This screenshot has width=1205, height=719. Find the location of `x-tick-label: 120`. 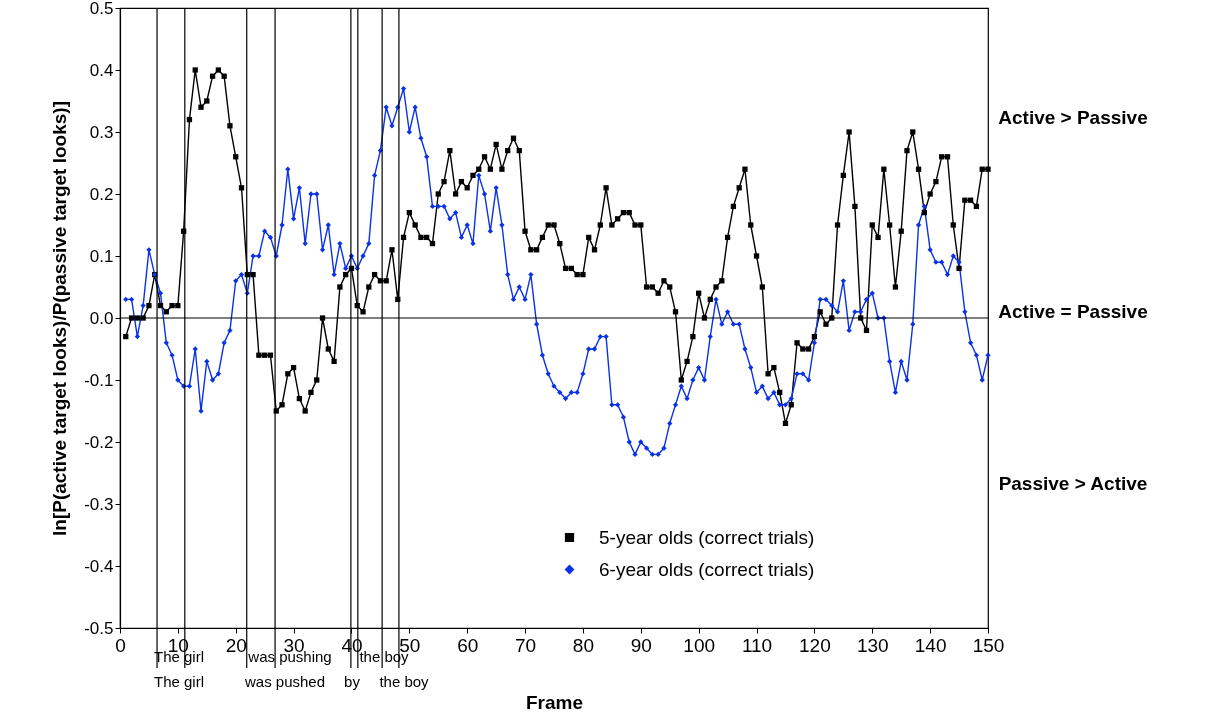

x-tick-label: 120 is located at coordinates (815, 645).